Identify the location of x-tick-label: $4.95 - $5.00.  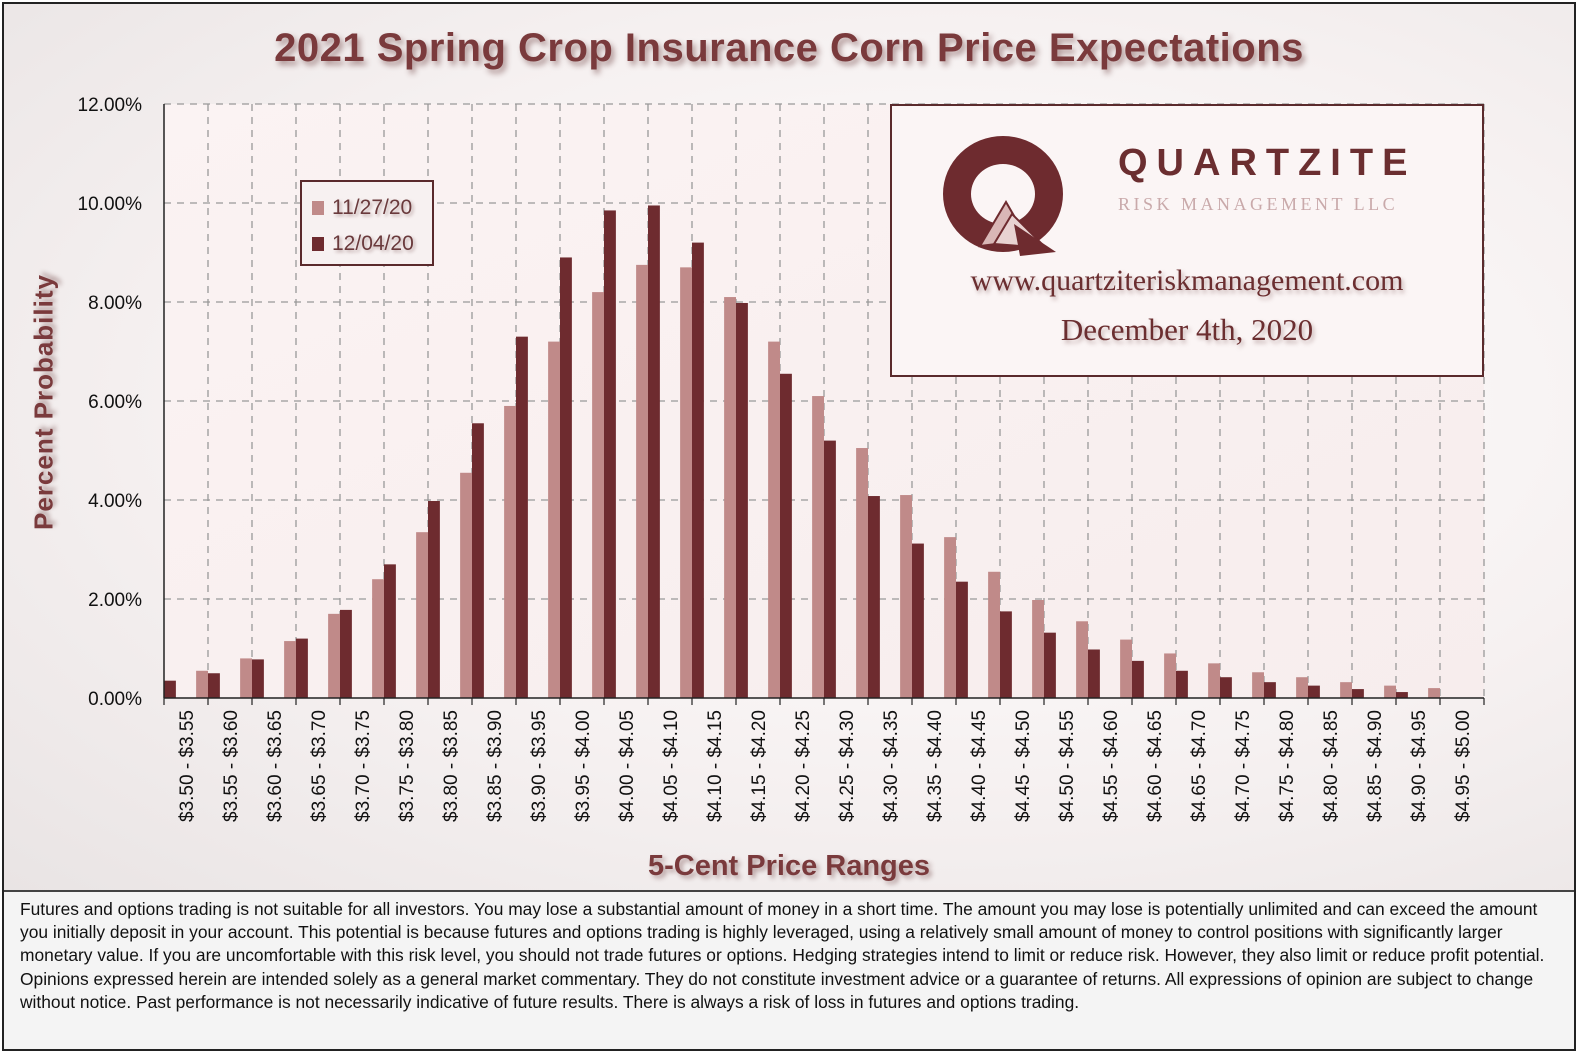
(1463, 766).